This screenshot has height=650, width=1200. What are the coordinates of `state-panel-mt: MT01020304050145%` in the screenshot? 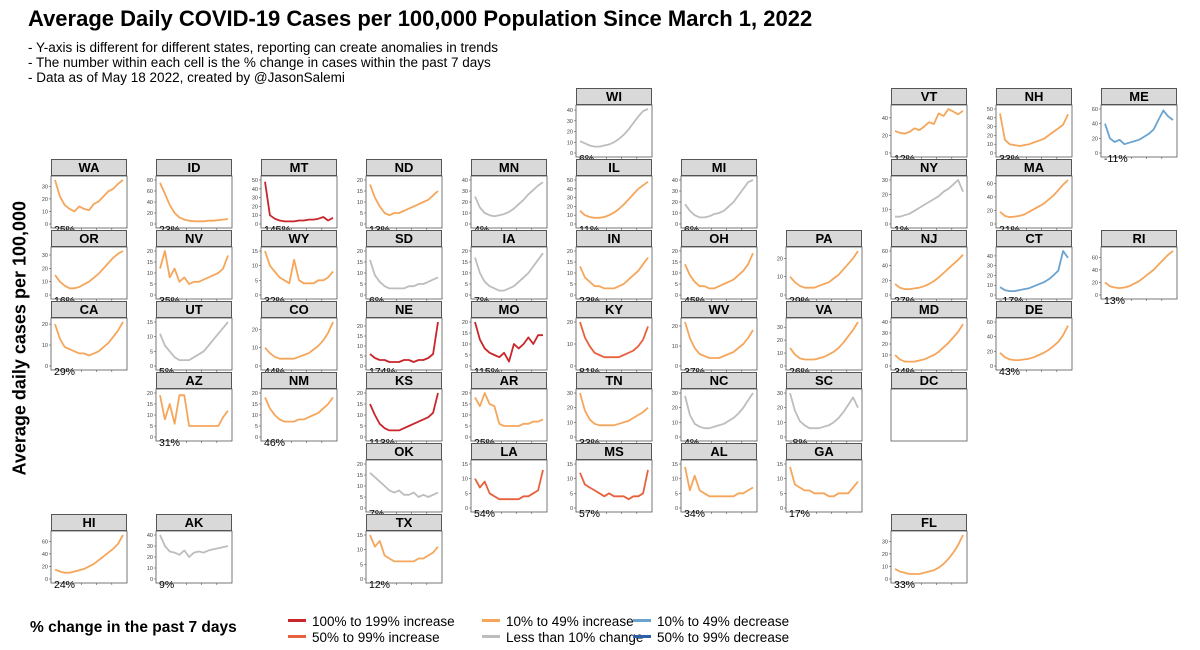 It's located at (289, 199).